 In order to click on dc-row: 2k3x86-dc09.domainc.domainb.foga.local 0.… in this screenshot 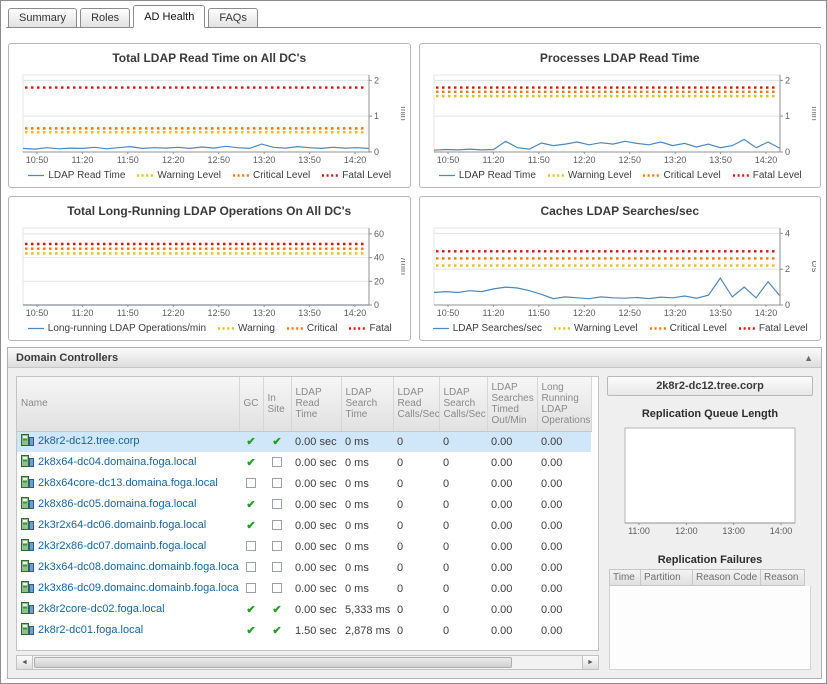, I will do `click(304, 588)`.